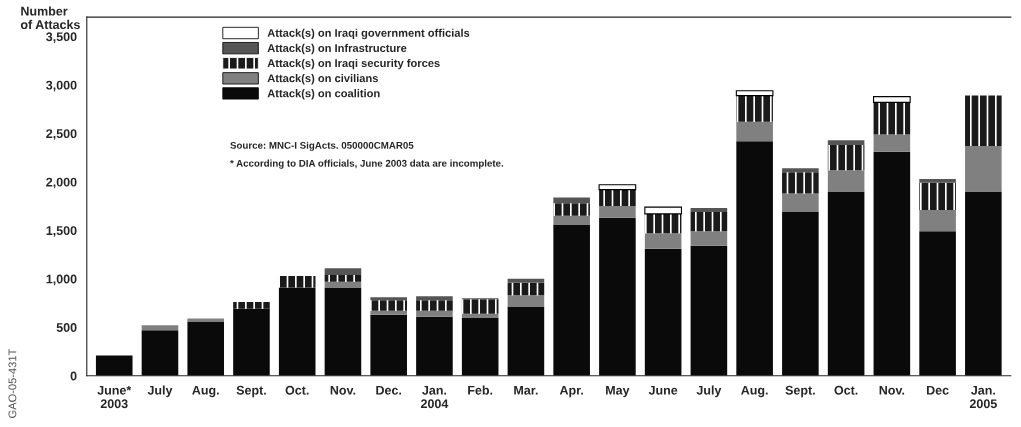 Image resolution: width=1021 pixels, height=427 pixels. I want to click on y-tick-label: 0, so click(73, 376).